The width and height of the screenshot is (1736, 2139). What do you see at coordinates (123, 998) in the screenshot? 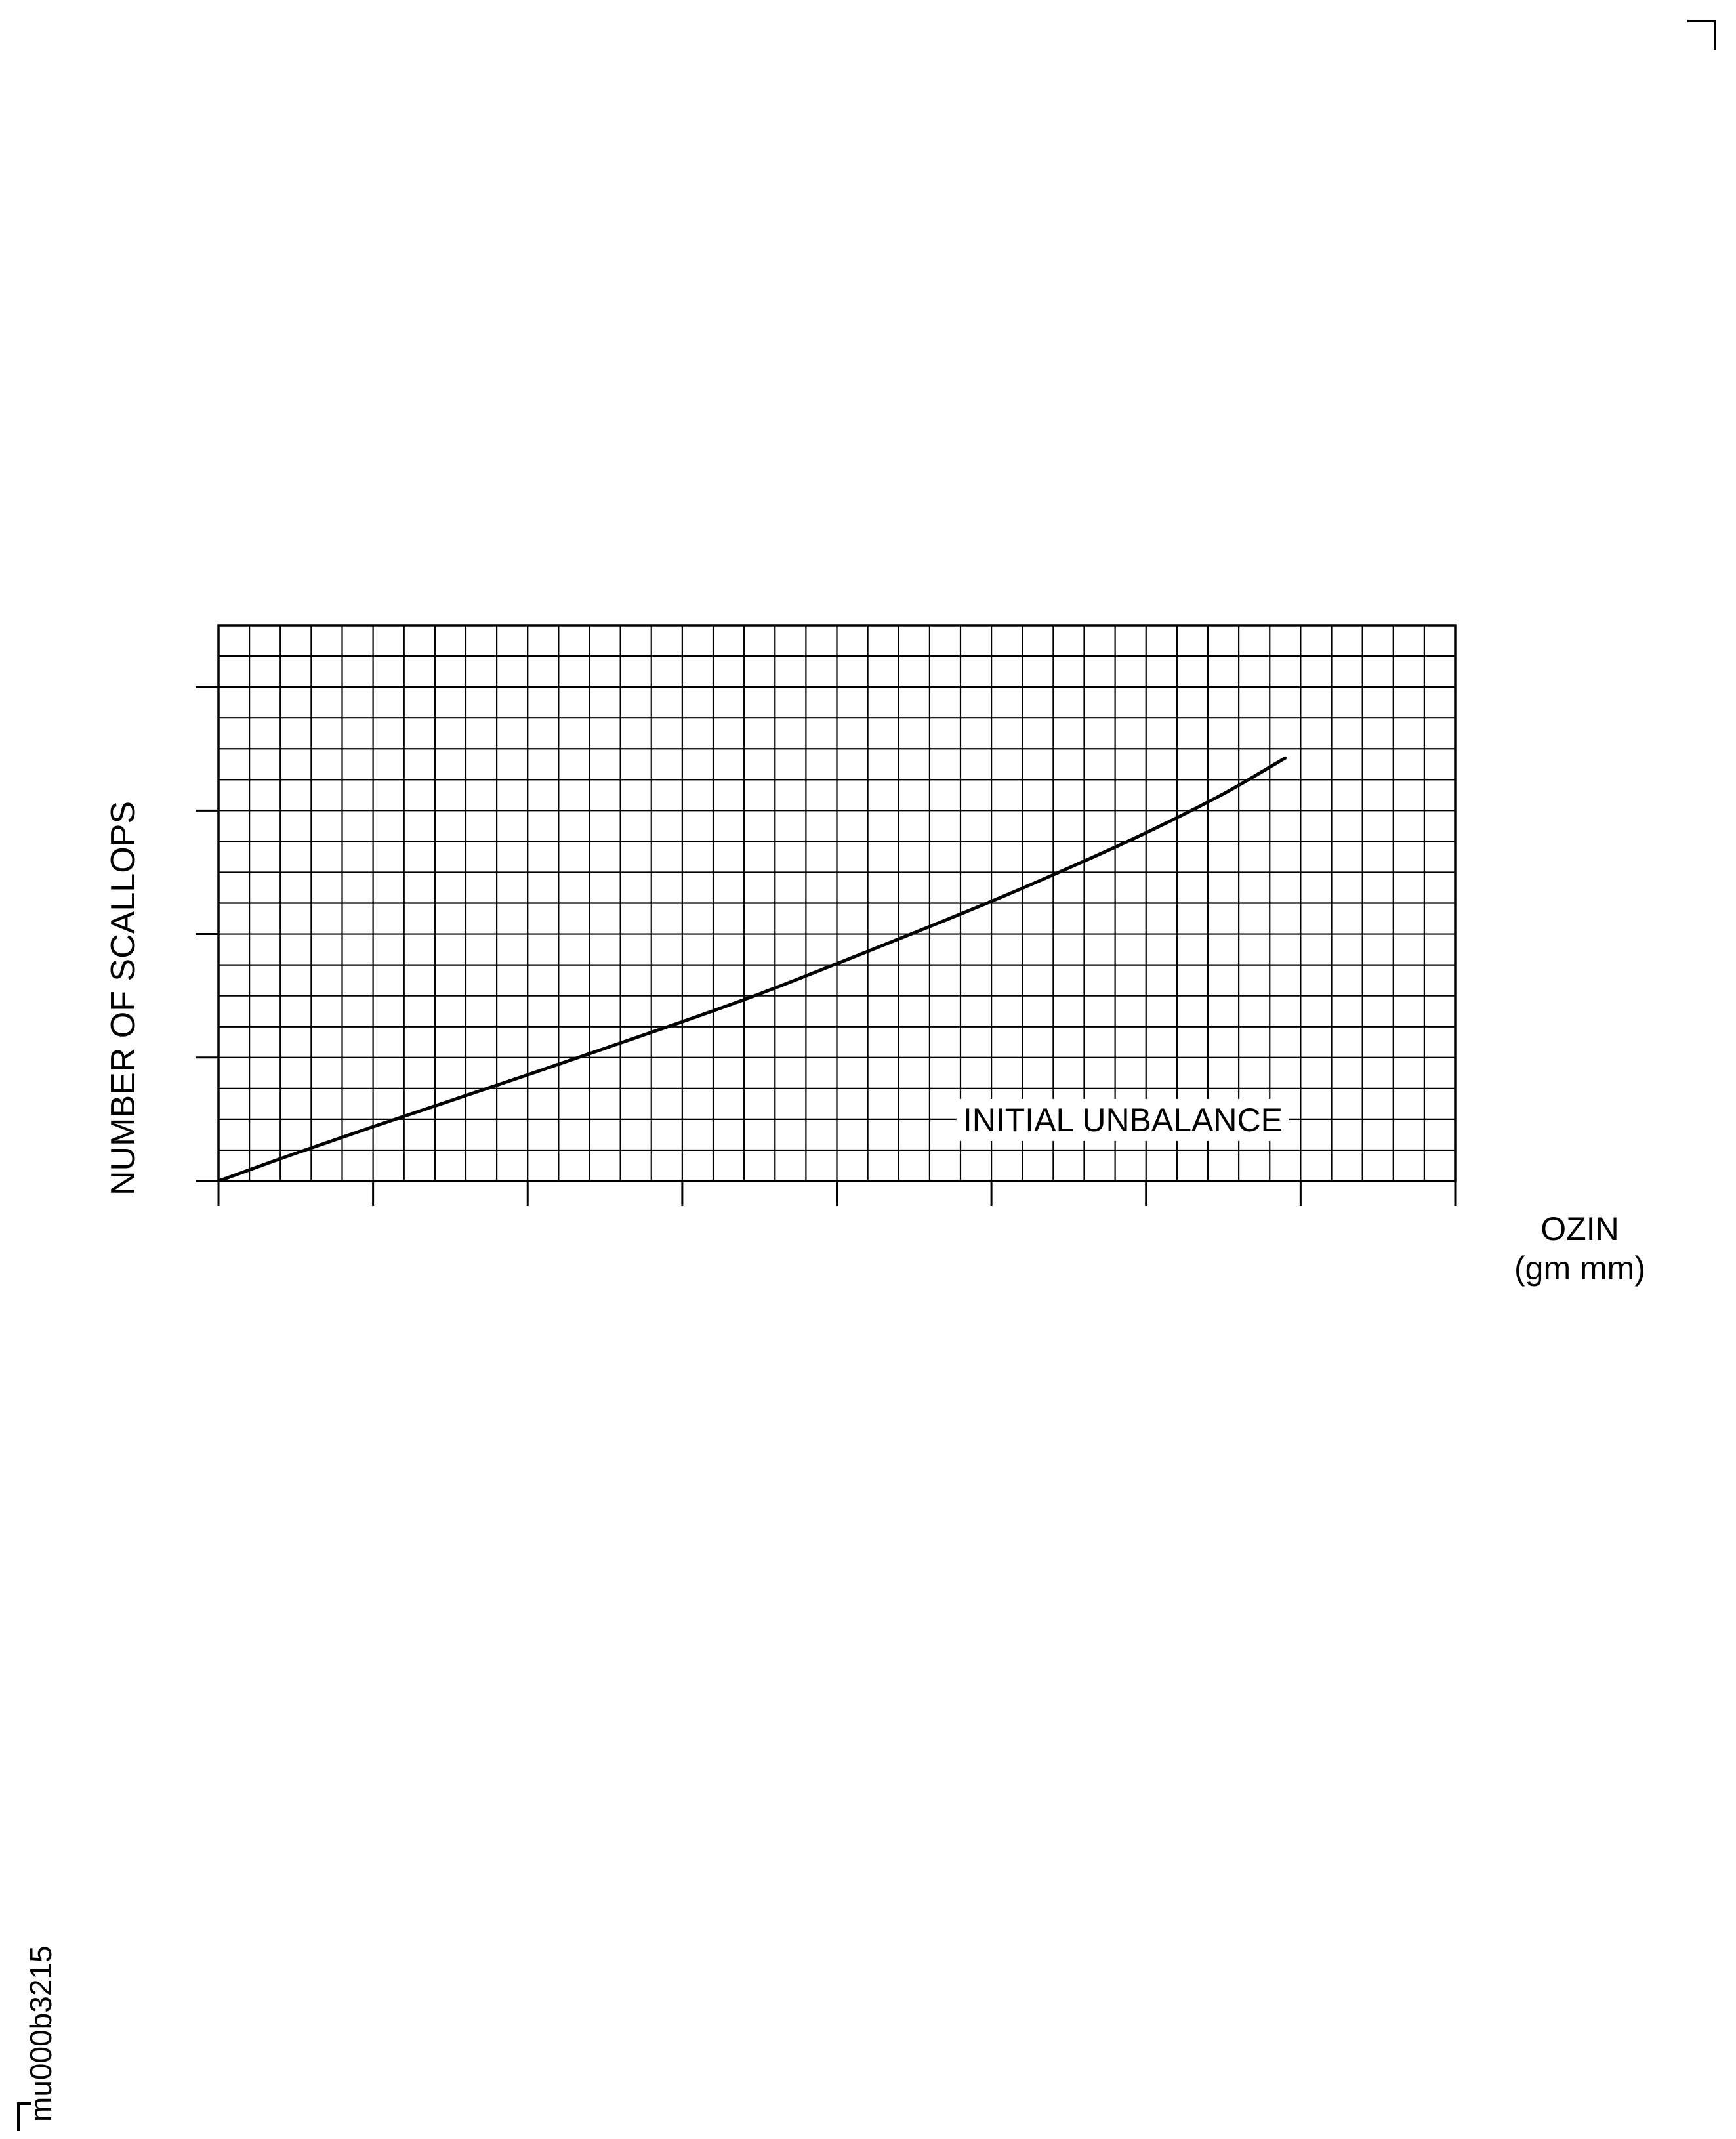
I see `y-axis-title: NUMBER OF SCALLOPS` at bounding box center [123, 998].